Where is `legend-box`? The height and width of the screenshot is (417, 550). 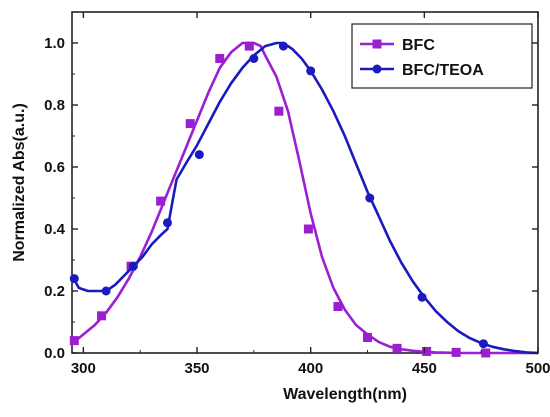
legend-box is located at coordinates (442, 56).